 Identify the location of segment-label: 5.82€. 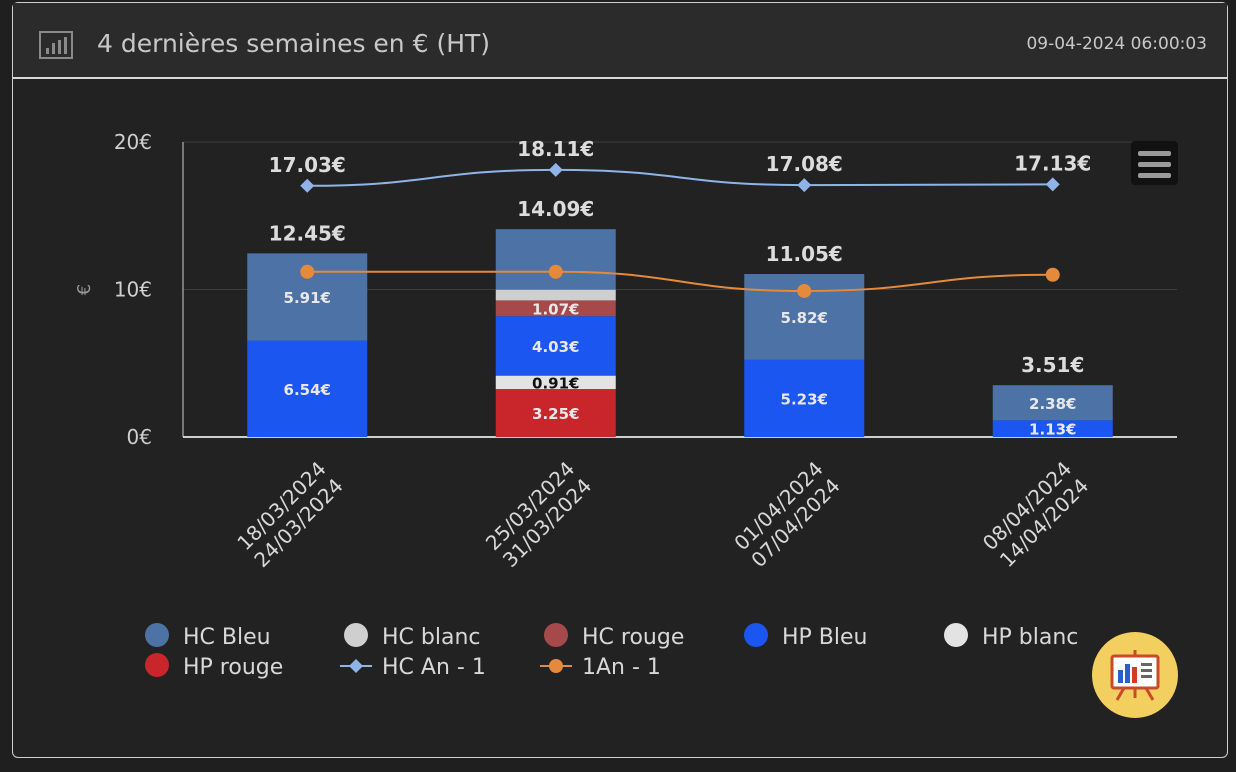
(804, 318).